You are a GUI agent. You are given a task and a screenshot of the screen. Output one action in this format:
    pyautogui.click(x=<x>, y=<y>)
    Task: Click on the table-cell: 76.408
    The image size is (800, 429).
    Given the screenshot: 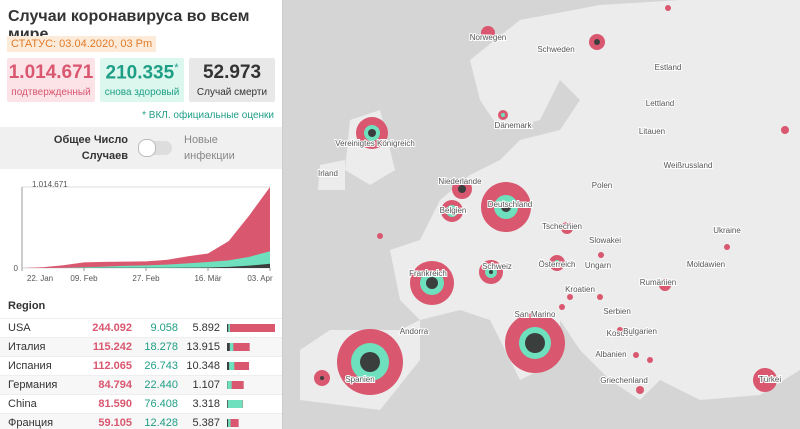 What is the action you would take?
    pyautogui.click(x=161, y=404)
    